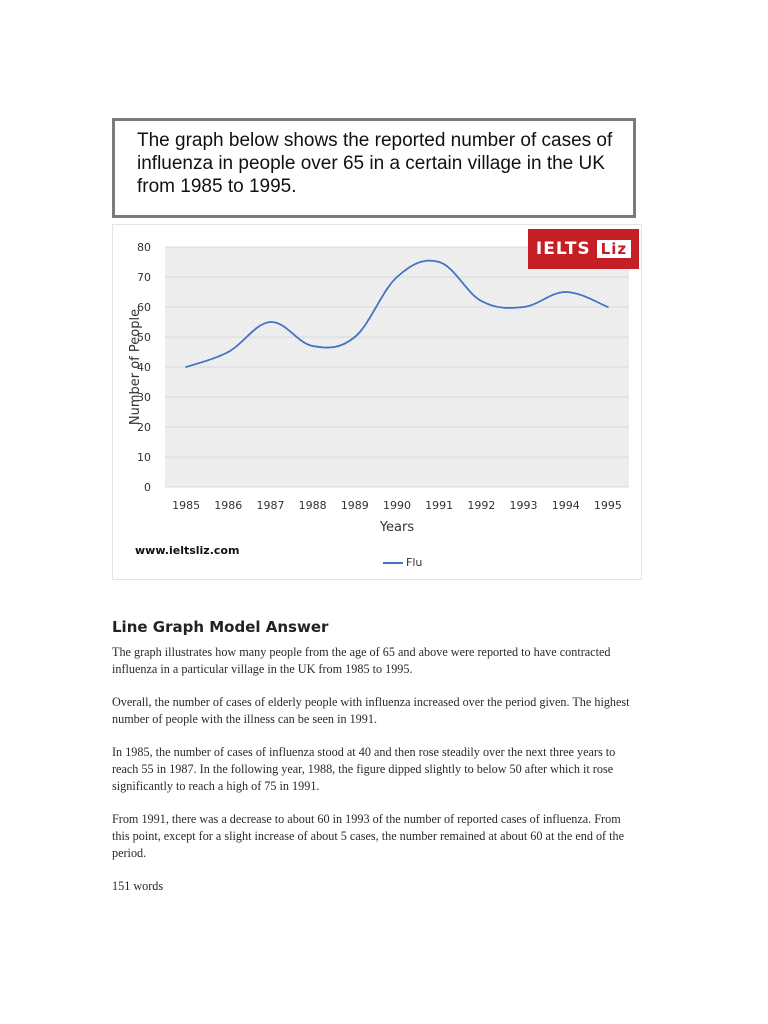  What do you see at coordinates (228, 352) in the screenshot?
I see `data-point-1986` at bounding box center [228, 352].